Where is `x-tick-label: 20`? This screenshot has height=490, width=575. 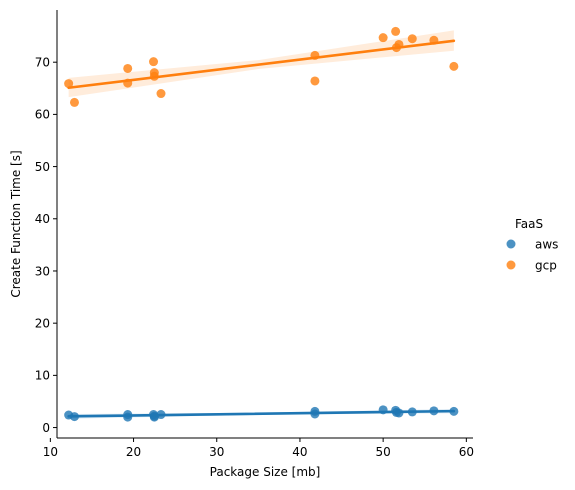 x-tick-label: 20 is located at coordinates (133, 452).